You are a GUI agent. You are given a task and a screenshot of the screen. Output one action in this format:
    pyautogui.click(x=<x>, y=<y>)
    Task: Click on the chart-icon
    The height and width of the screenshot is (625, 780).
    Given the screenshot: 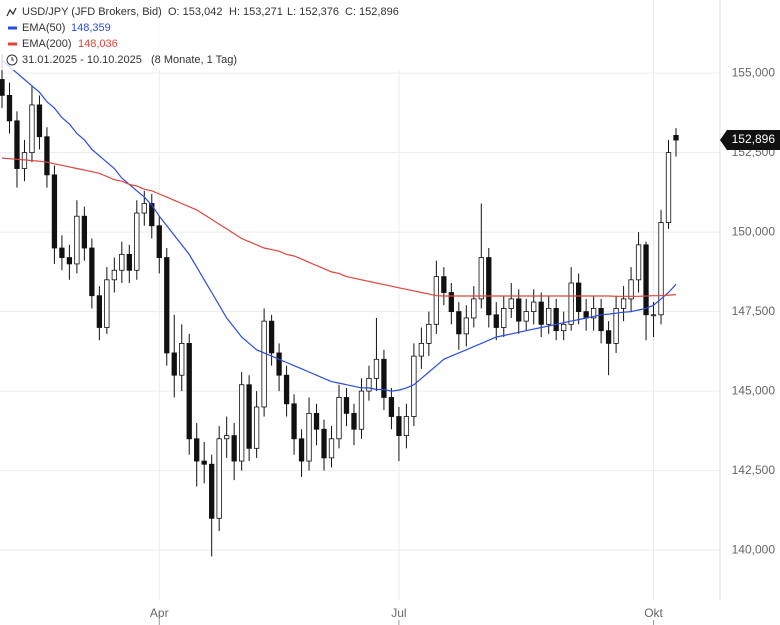 What is the action you would take?
    pyautogui.click(x=11, y=12)
    